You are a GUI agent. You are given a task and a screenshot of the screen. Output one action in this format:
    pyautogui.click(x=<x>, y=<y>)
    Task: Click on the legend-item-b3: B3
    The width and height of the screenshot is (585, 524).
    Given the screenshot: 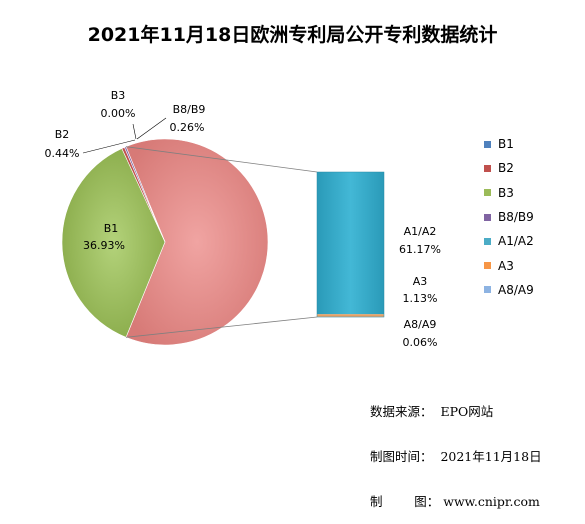 What is the action you would take?
    pyautogui.click(x=529, y=193)
    